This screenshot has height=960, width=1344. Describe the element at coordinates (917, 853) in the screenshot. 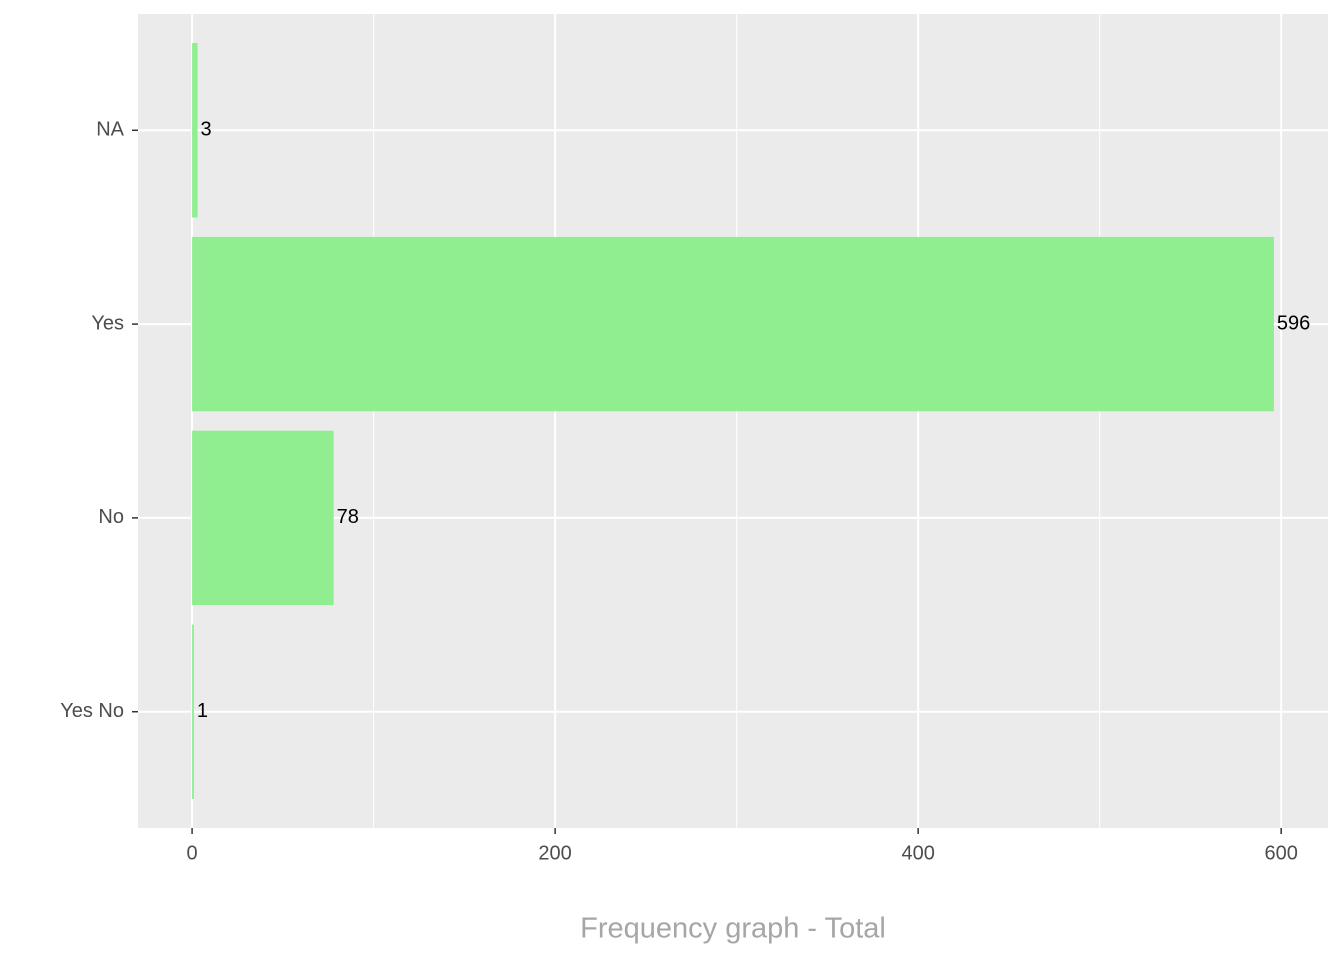

I see `x-tick-label: 400` at that location.